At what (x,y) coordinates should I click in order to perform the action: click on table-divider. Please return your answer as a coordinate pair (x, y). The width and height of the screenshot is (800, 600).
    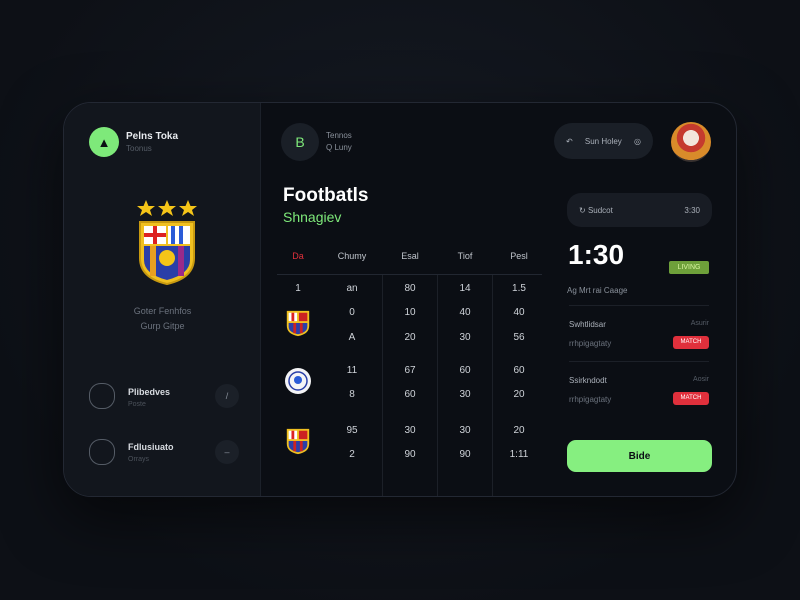
    Looking at the image, I should click on (409, 274).